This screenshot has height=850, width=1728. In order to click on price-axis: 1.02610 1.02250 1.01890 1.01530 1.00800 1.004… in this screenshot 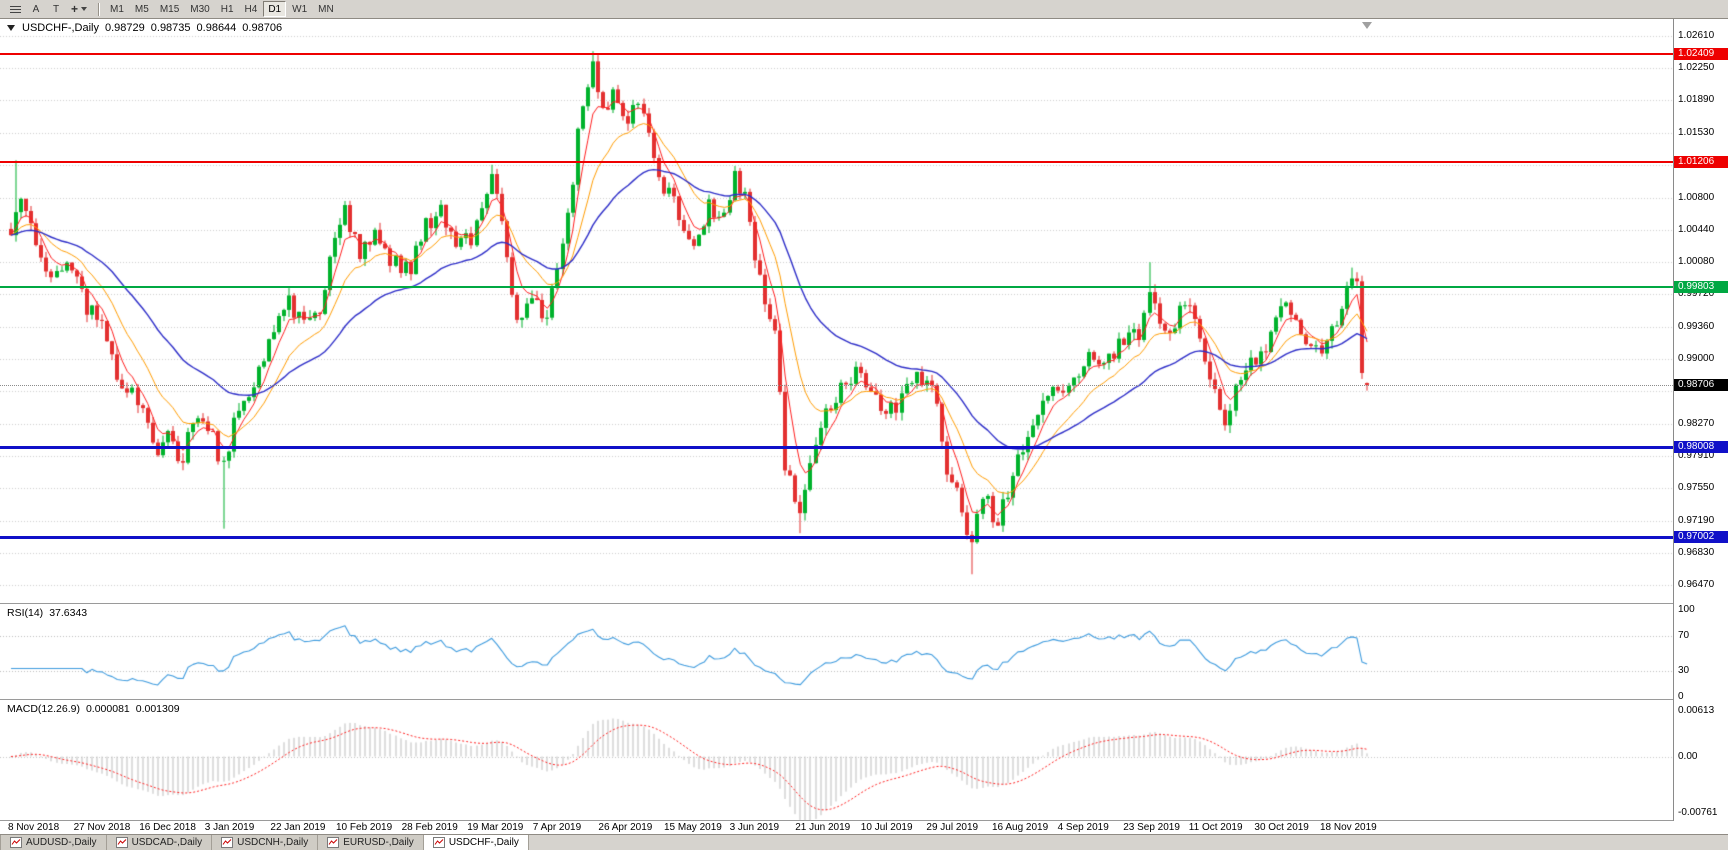, I will do `click(1700, 420)`.